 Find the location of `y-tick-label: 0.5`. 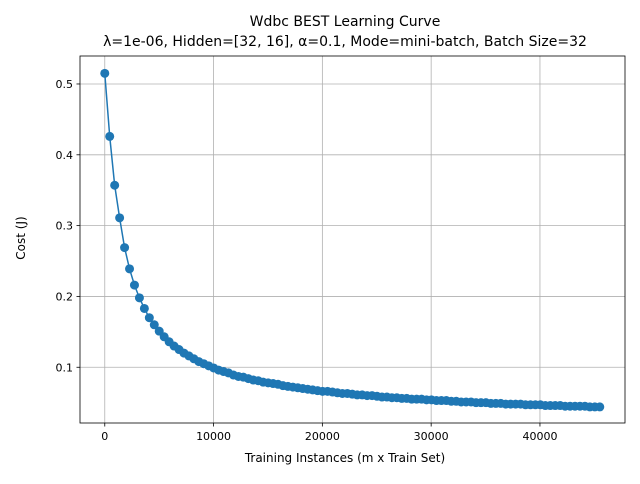

y-tick-label: 0.5 is located at coordinates (65, 84).